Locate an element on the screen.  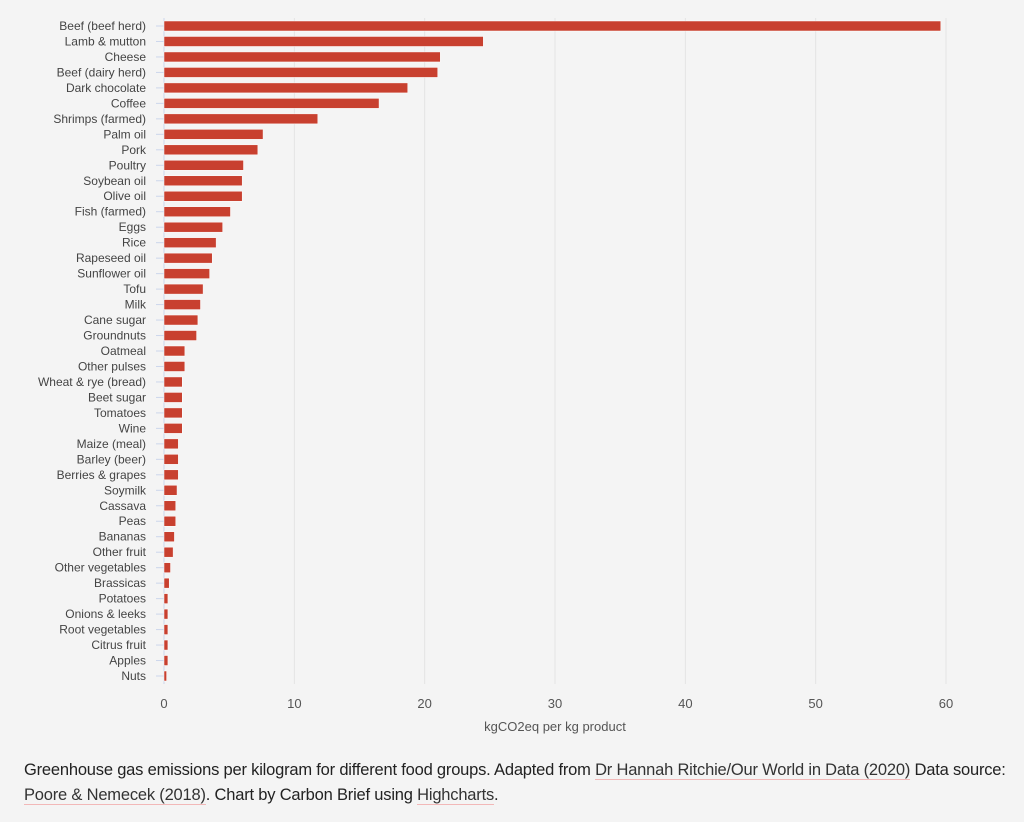
category-label: Apples is located at coordinates (127, 661).